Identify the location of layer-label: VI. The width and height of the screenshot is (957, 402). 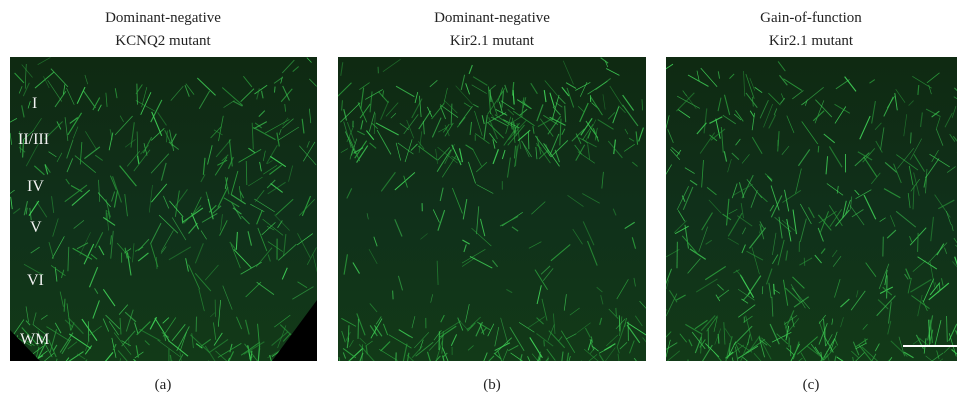
(35, 280).